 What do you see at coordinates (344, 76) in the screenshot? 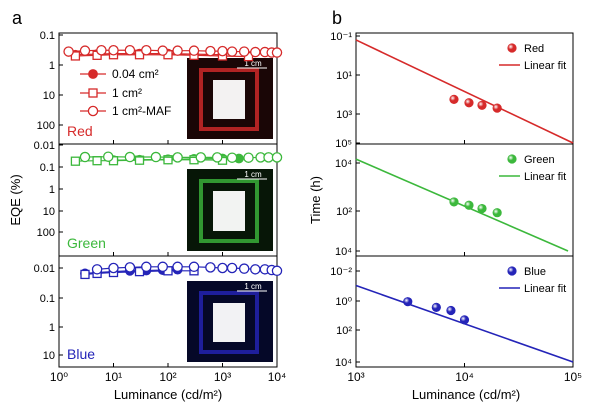
I see `y-tick-label: 10¹` at bounding box center [344, 76].